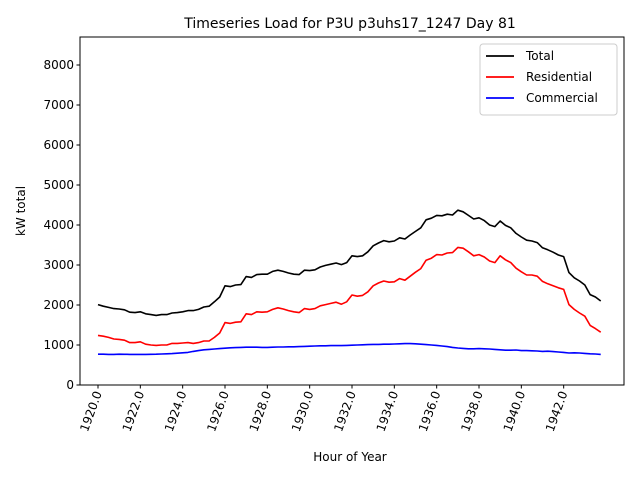 The image size is (640, 480). Describe the element at coordinates (58, 185) in the screenshot. I see `y-tick-label: 5000` at that location.